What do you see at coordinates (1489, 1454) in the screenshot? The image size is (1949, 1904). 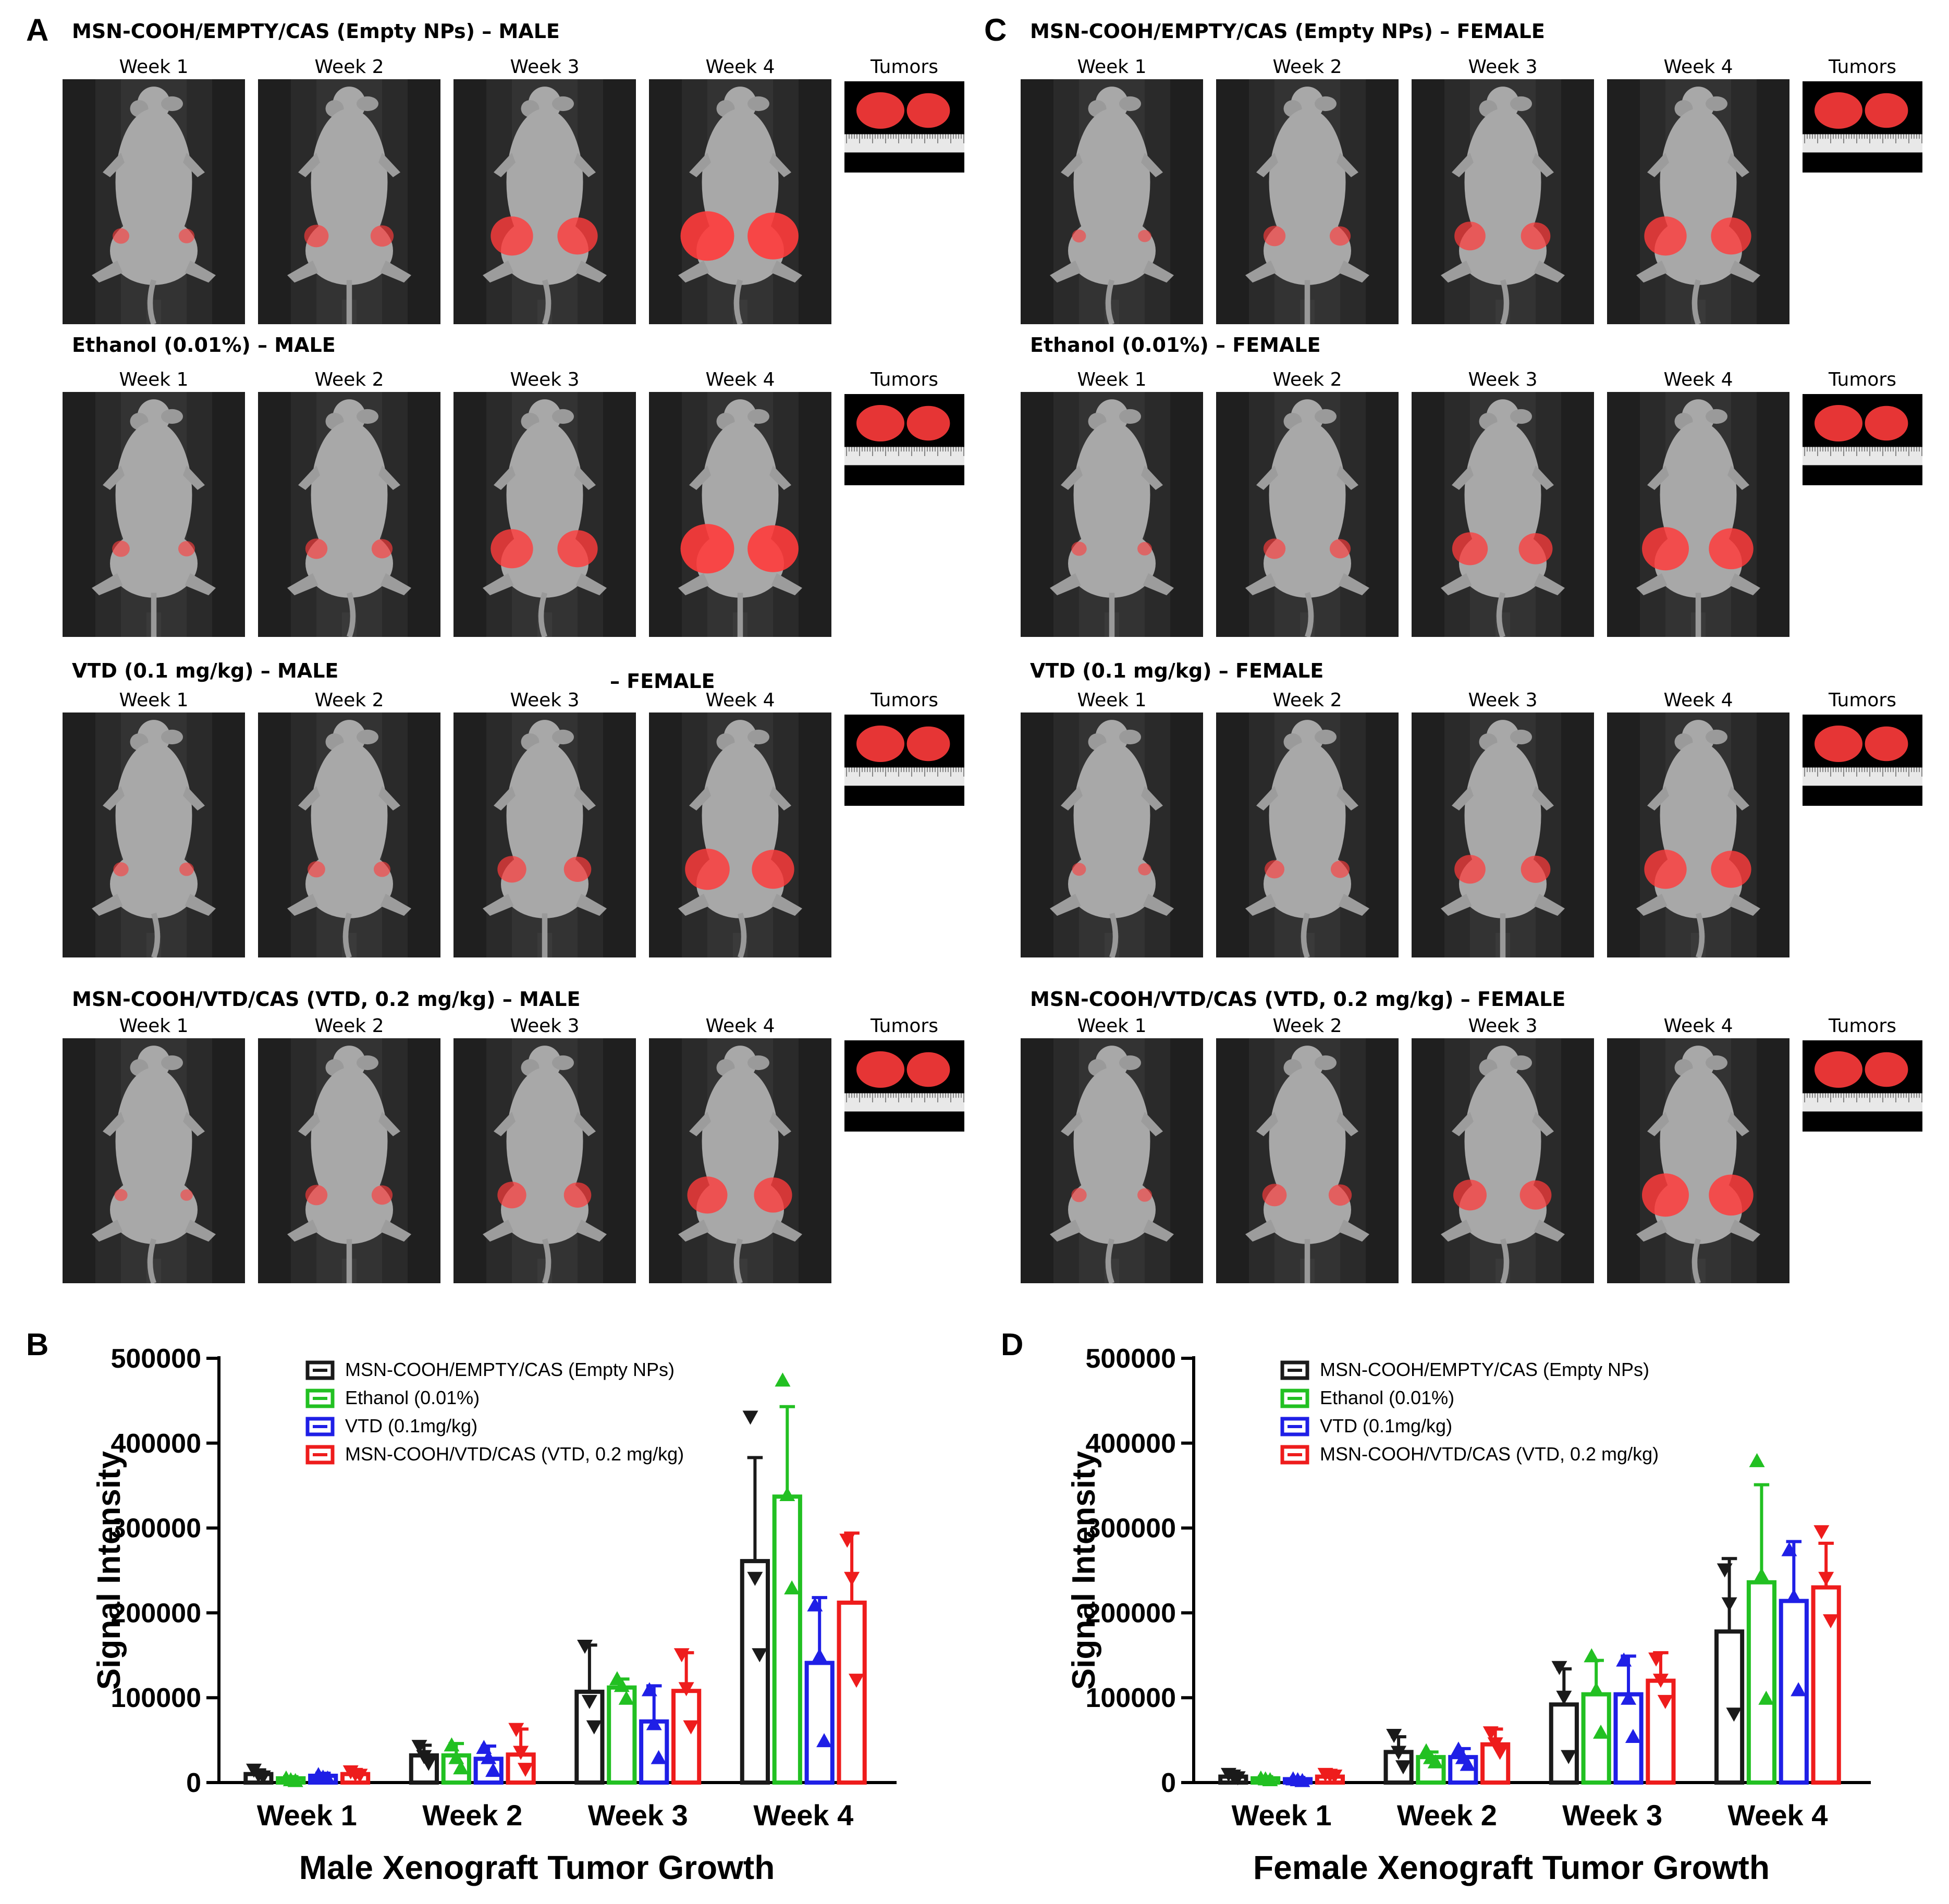 I see `legend-label: MSN-COOH/VTD/CAS (VTD, 0.2 mg/kg)` at bounding box center [1489, 1454].